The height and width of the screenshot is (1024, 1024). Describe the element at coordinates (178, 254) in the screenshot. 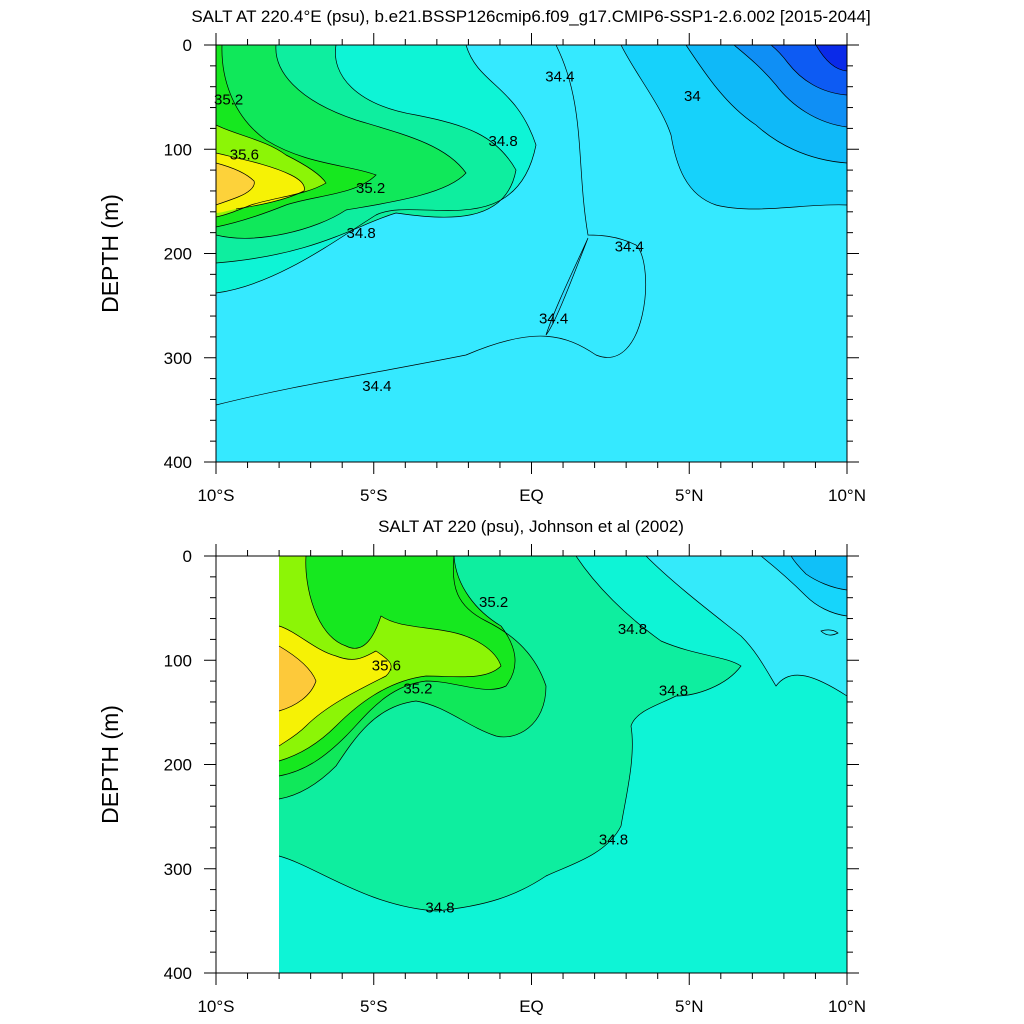

I see `top-y-tick-label: 200` at that location.